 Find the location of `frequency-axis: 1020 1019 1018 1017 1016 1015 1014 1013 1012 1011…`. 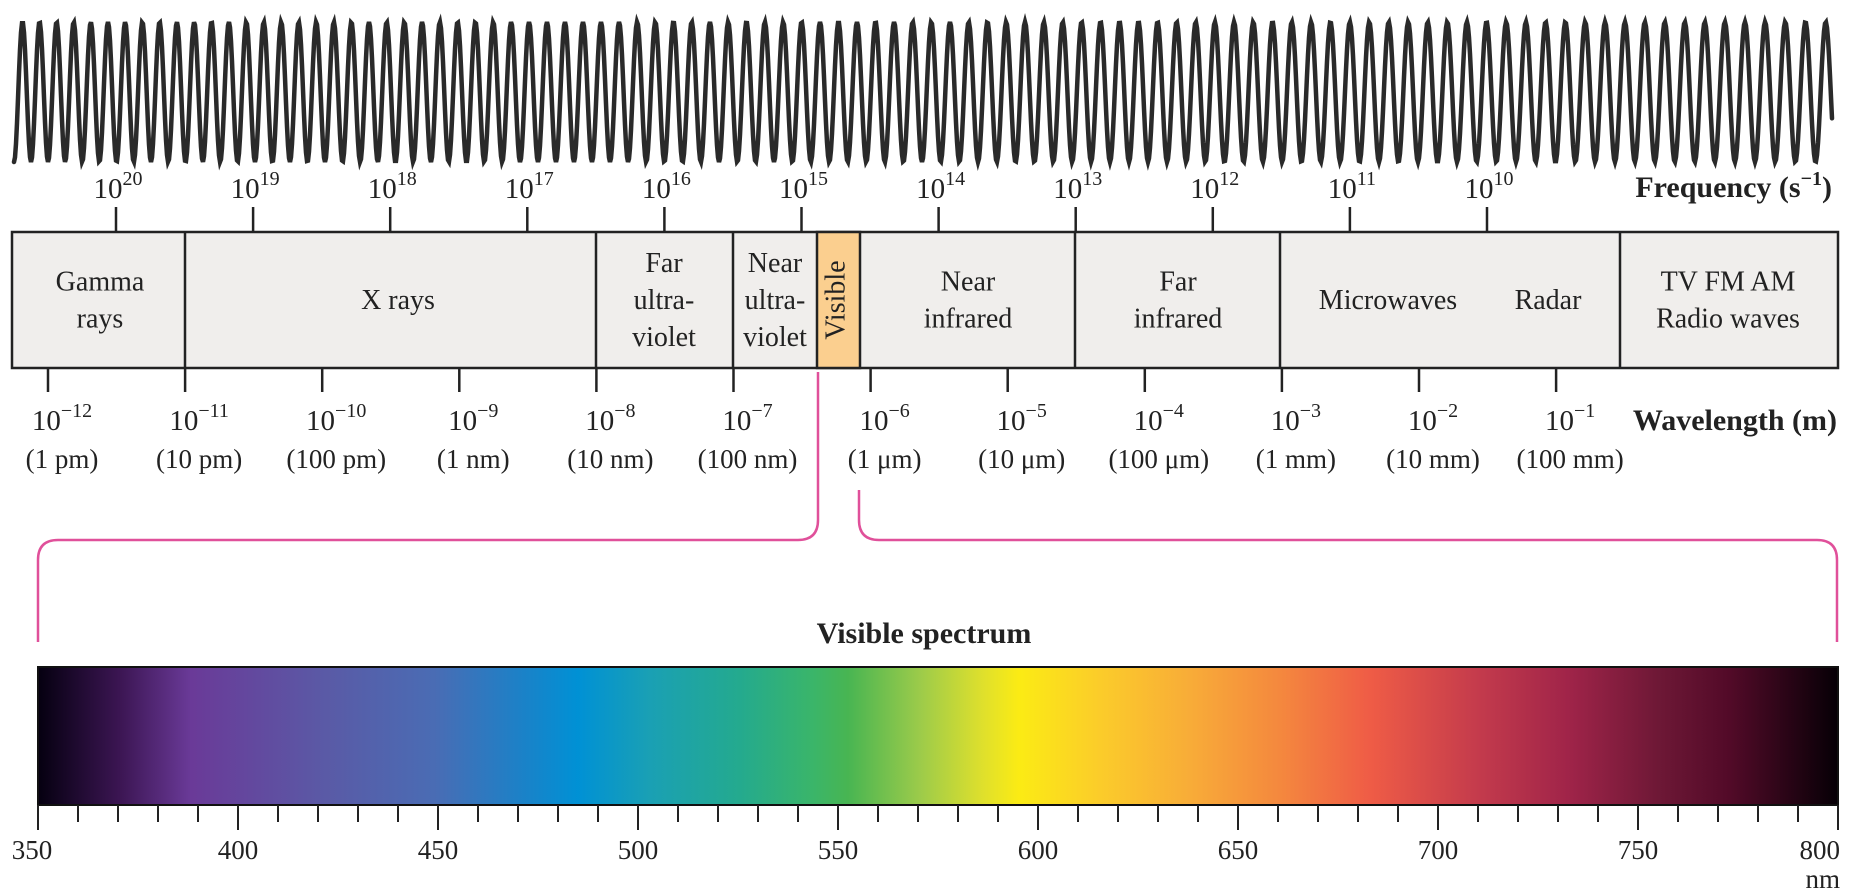

frequency-axis: 1020 1019 1018 1017 1016 1015 1014 1013 1012 1011… is located at coordinates (804, 200).